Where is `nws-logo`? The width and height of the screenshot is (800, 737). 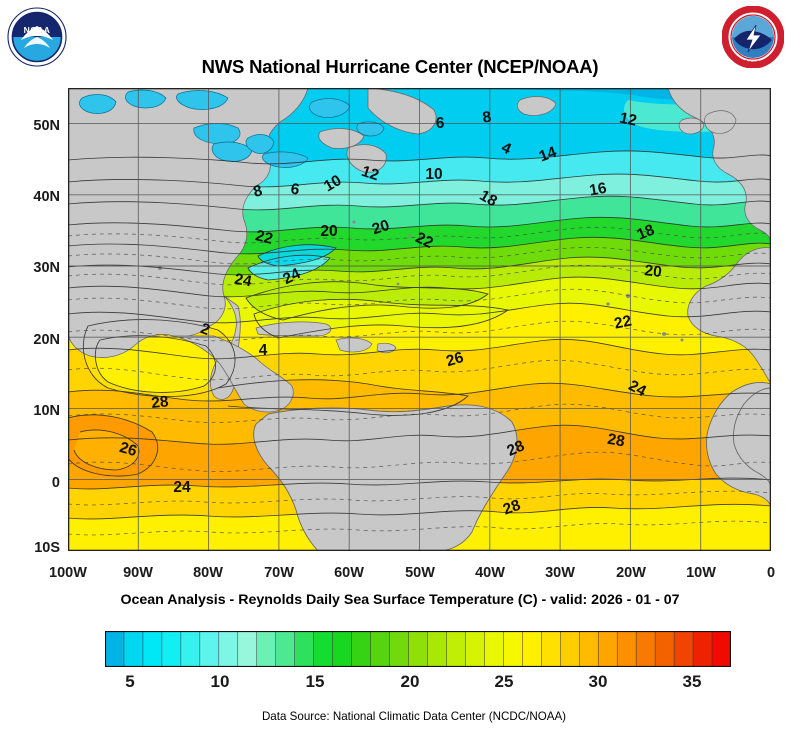 nws-logo is located at coordinates (753, 37).